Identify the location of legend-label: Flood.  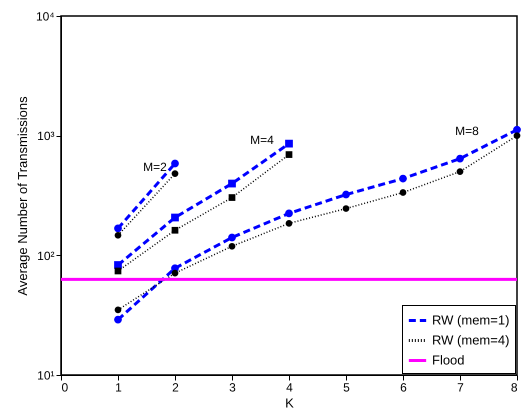
(448, 360).